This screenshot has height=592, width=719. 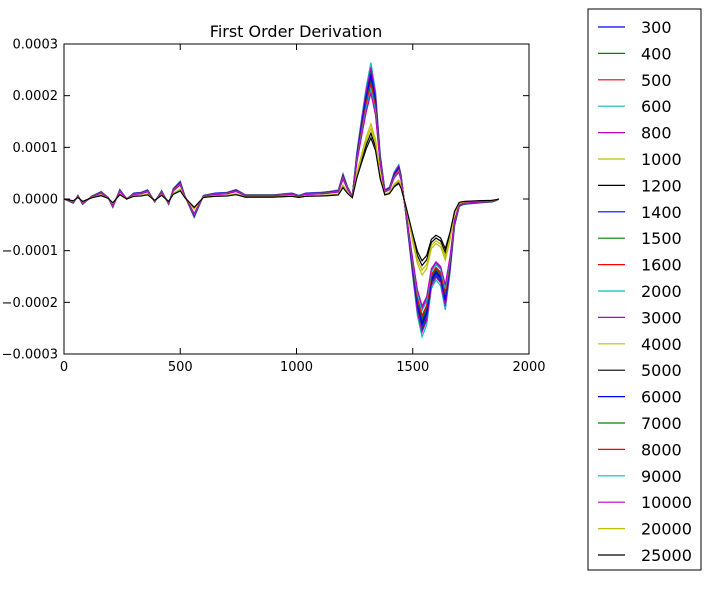 What do you see at coordinates (656, 27) in the screenshot?
I see `legend-label-300: 300` at bounding box center [656, 27].